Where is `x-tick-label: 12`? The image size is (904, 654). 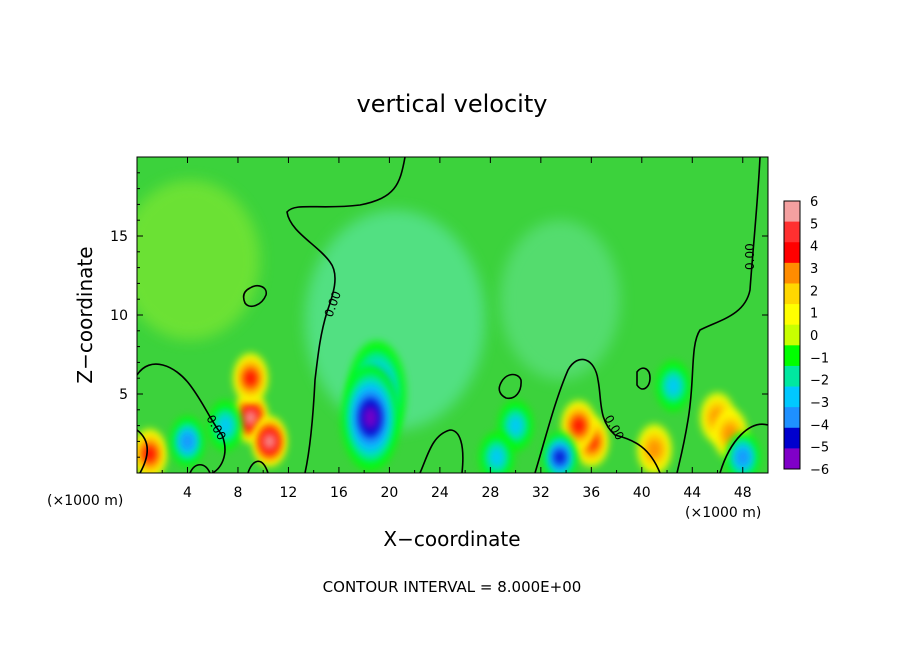 x-tick-label: 12 is located at coordinates (289, 493).